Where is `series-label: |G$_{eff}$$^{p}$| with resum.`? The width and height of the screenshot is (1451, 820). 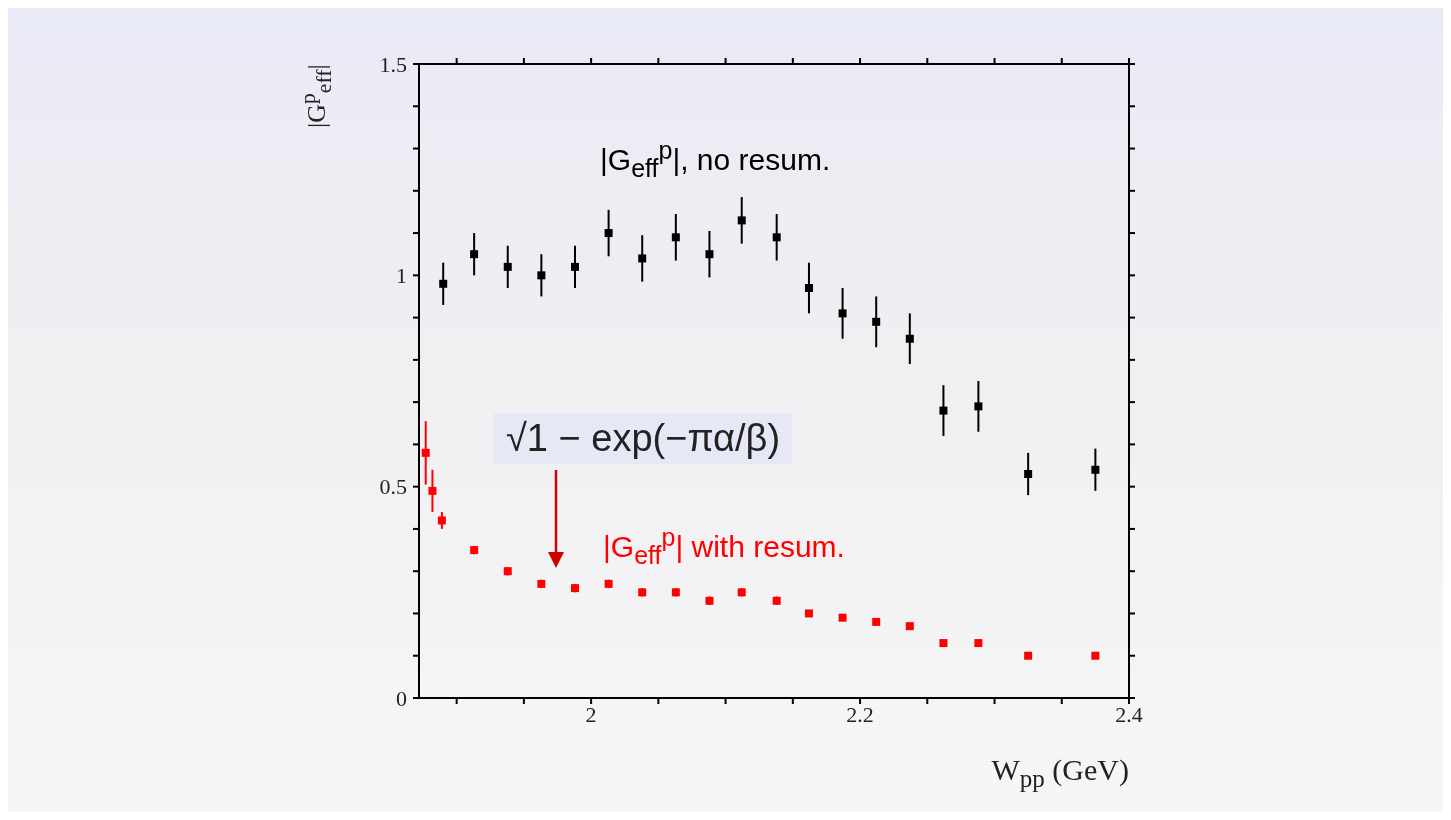 series-label: |G$_{eff}$$^{p}$| with resum. is located at coordinates (724, 546).